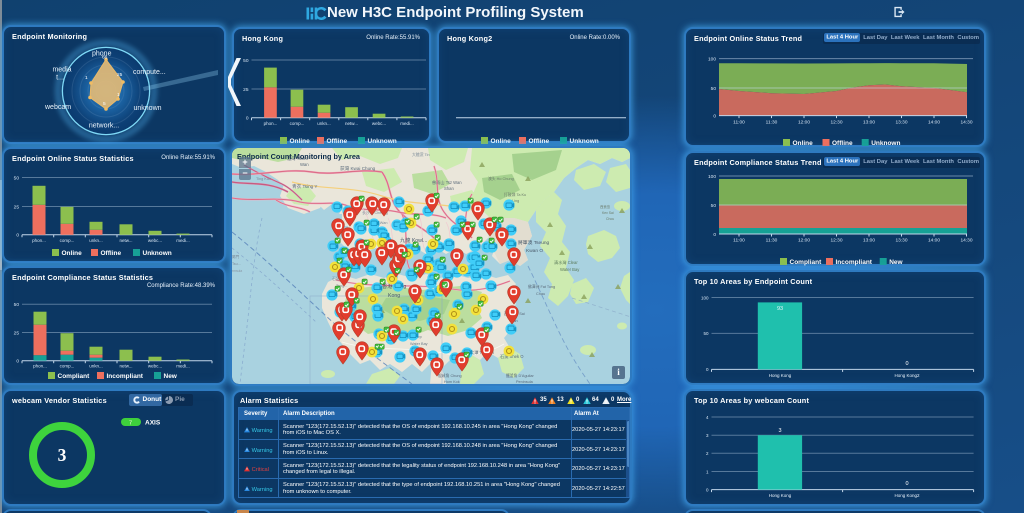  What do you see at coordinates (608, 213) in the screenshot?
I see `svg-text: Kev Sai` at bounding box center [608, 213].